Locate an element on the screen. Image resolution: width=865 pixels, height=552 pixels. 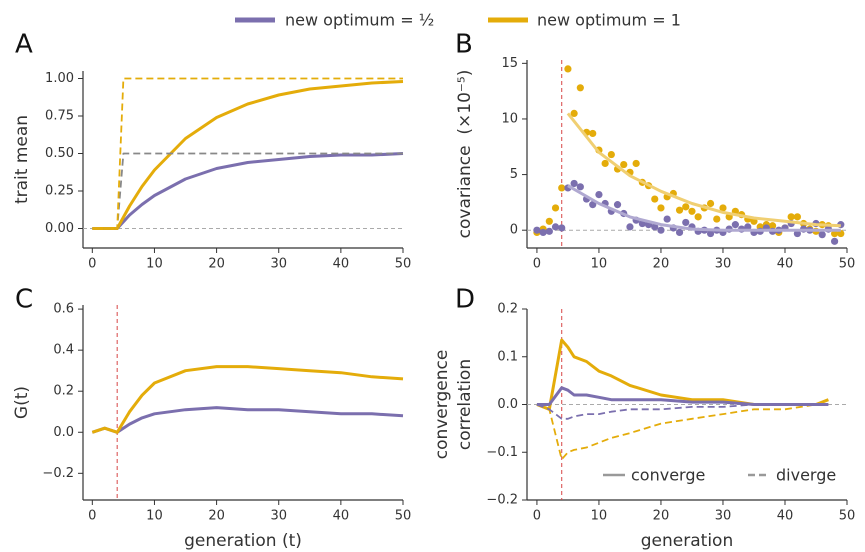
y-tick-label: 0.1 is located at coordinates (507, 356).